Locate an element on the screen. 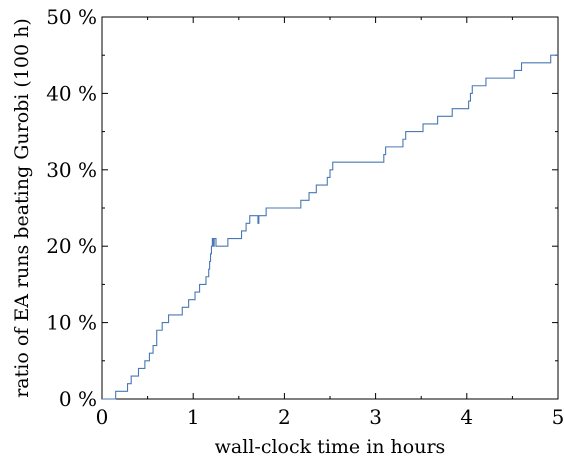 The height and width of the screenshot is (464, 564). y-tick-labels: 0 % 10 % 20 % 30 % 40 % 50 % is located at coordinates (71, 208).